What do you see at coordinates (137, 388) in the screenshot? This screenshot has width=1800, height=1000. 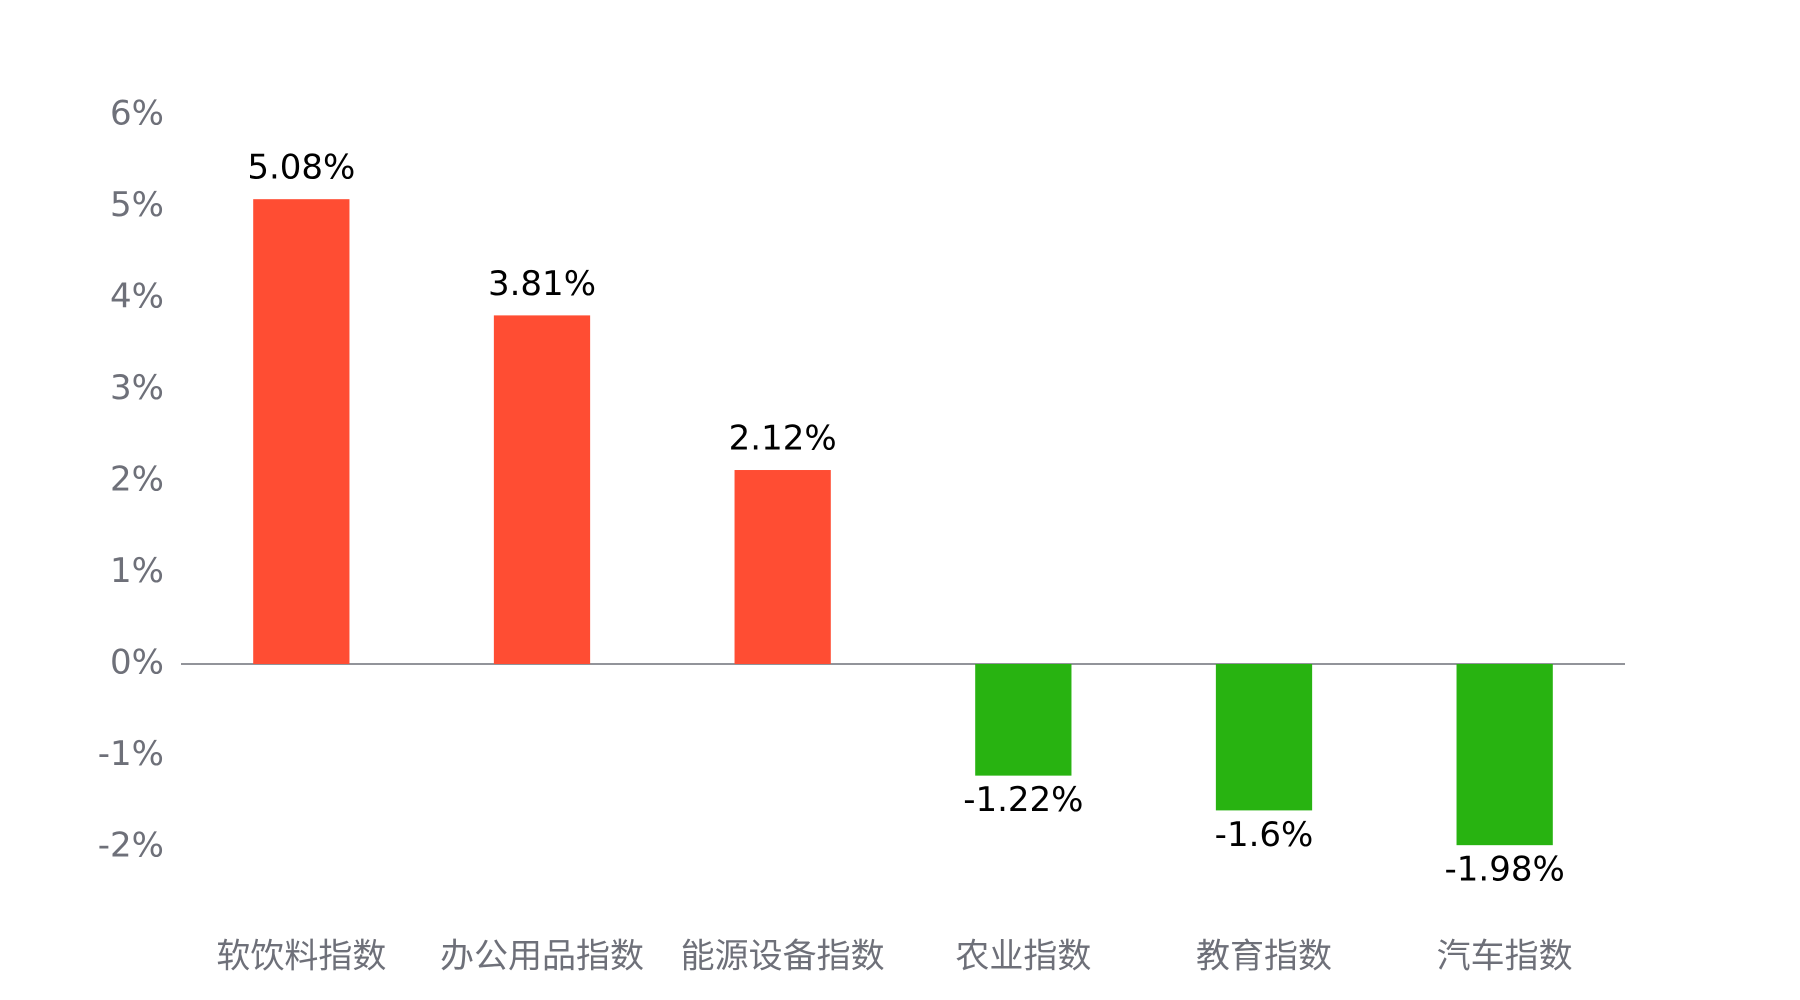 I see `y-tick-label: 3%` at bounding box center [137, 388].